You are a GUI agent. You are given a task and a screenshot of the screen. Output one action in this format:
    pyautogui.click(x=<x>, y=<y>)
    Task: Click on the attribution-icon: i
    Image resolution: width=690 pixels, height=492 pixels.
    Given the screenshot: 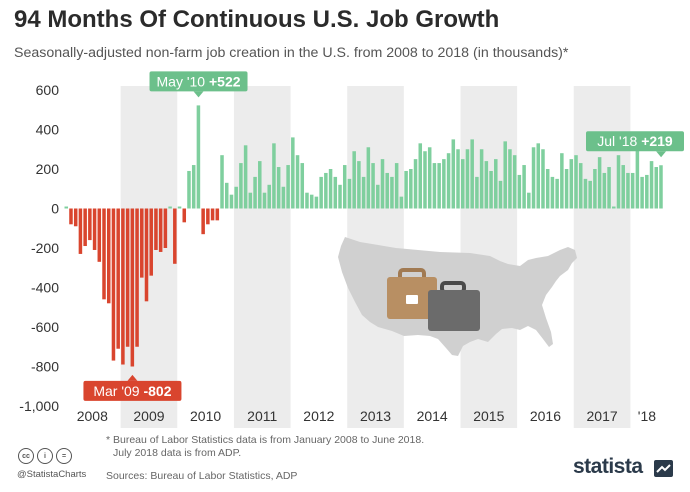 What is the action you would take?
    pyautogui.click(x=45, y=456)
    